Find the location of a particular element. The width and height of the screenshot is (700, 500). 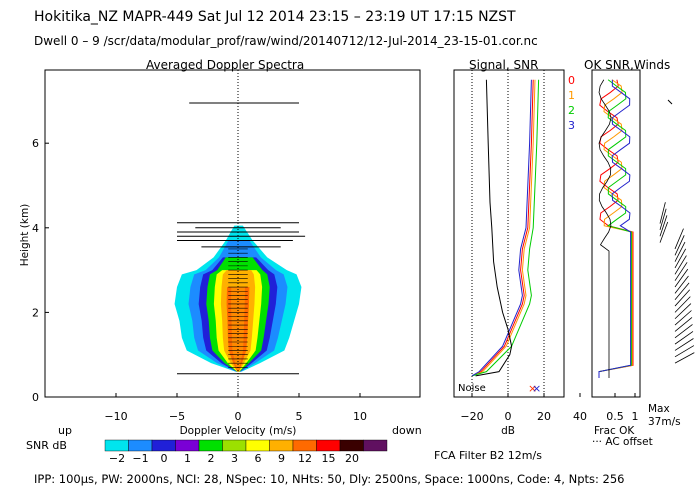

colorbar-value: 9 is located at coordinates (281, 458).